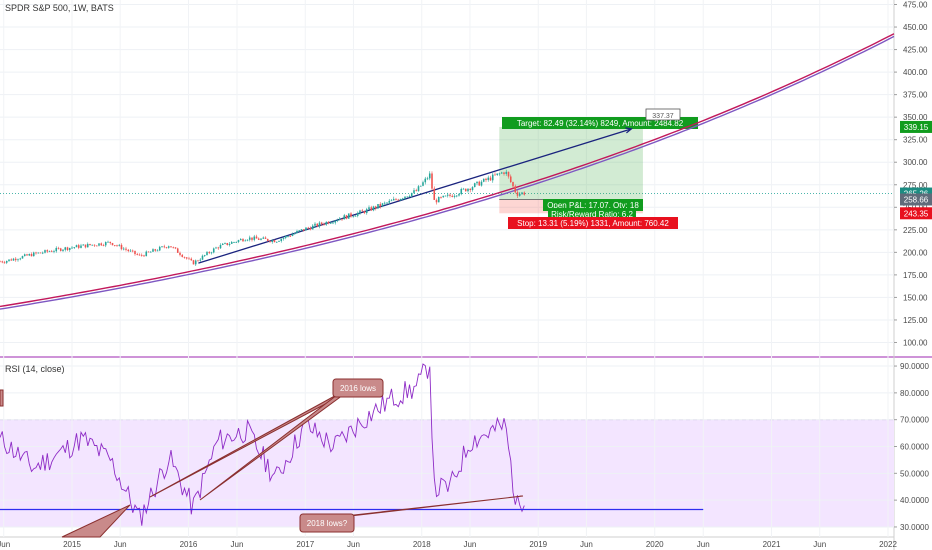  I want to click on price-trendline, so click(415, 196).